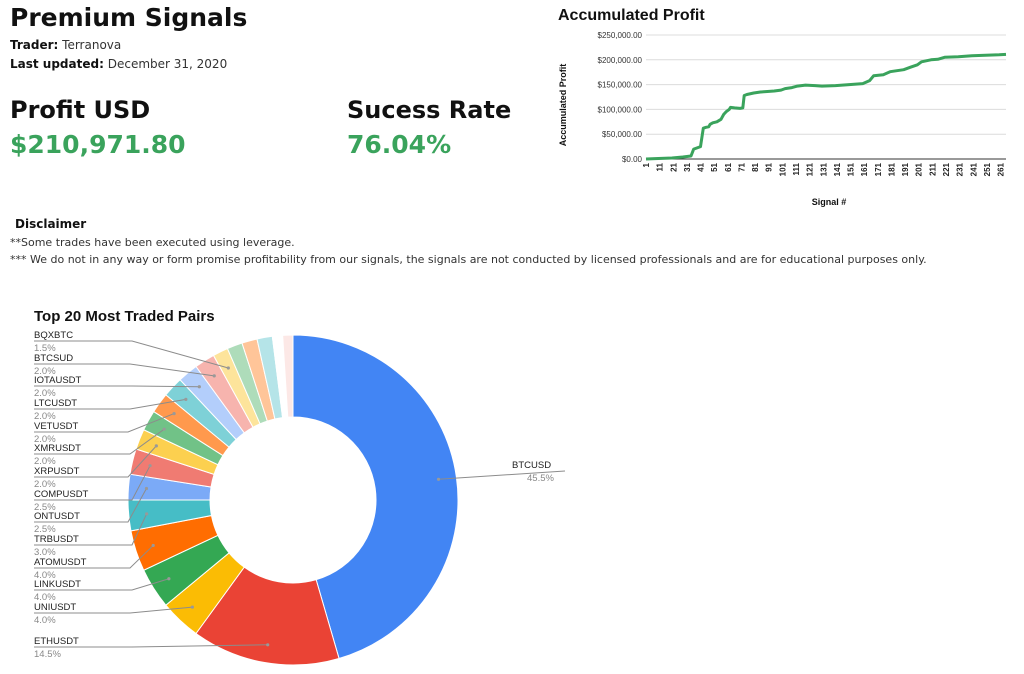 The height and width of the screenshot is (674, 1024). I want to click on disclaimer-title: Disclaimer, so click(51, 224).